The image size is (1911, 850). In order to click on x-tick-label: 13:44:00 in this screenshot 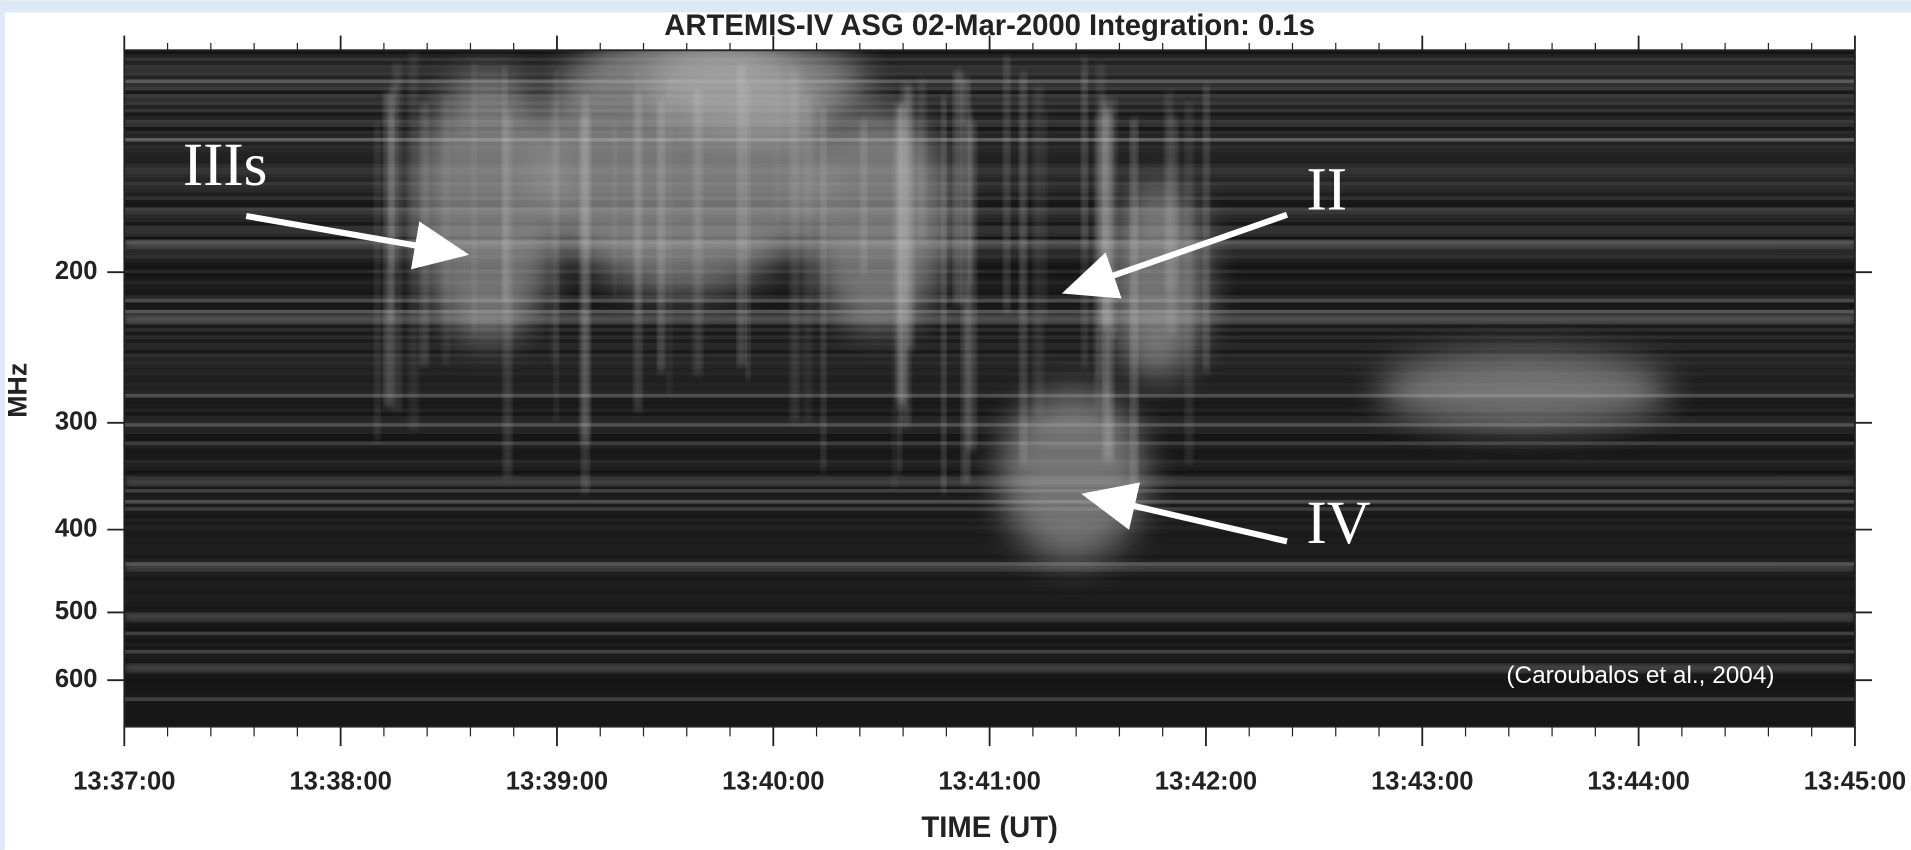, I will do `click(1638, 781)`.